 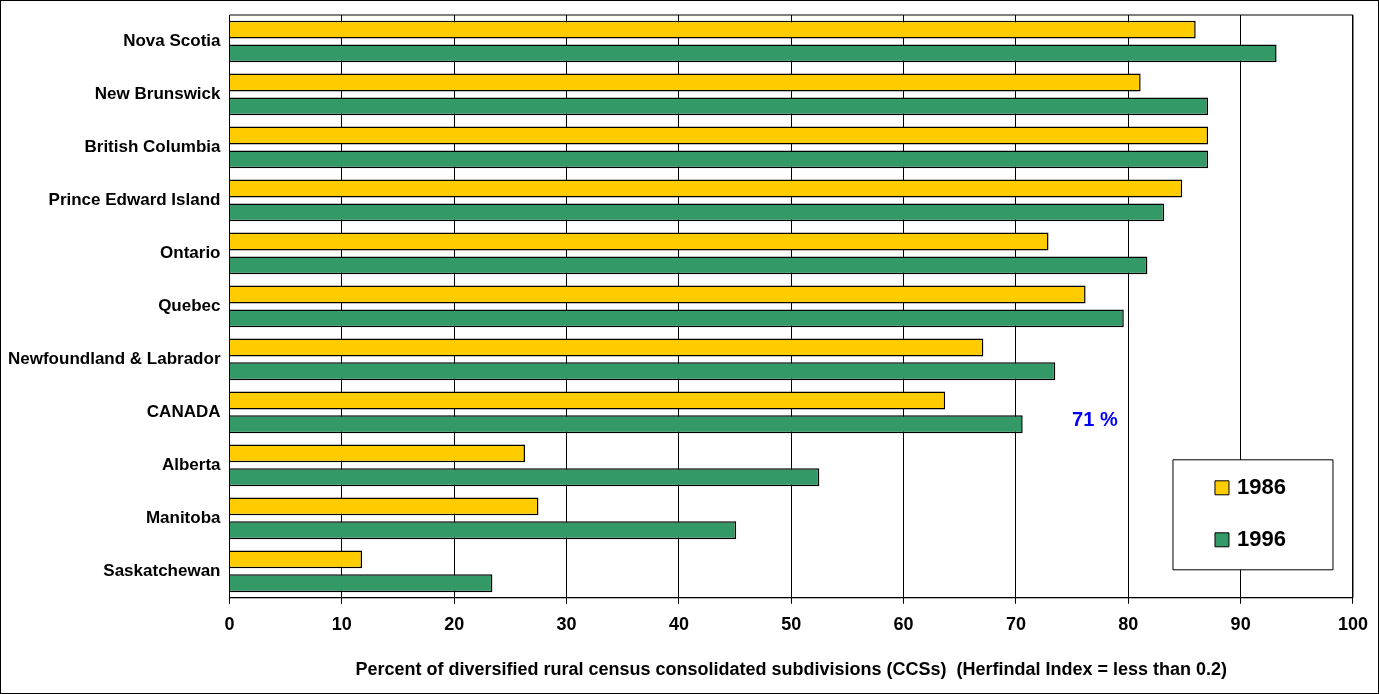 I want to click on y-tick-label: Alberta, so click(x=191, y=465).